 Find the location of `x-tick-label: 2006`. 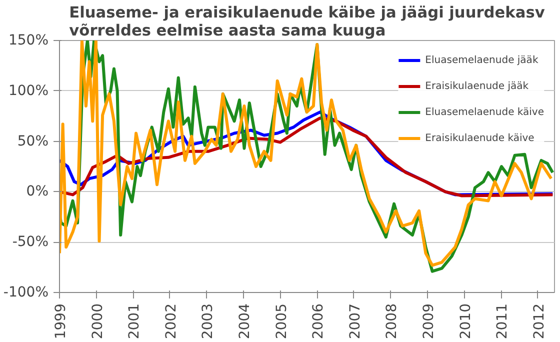

x-tick-label: 2006 is located at coordinates (318, 321).